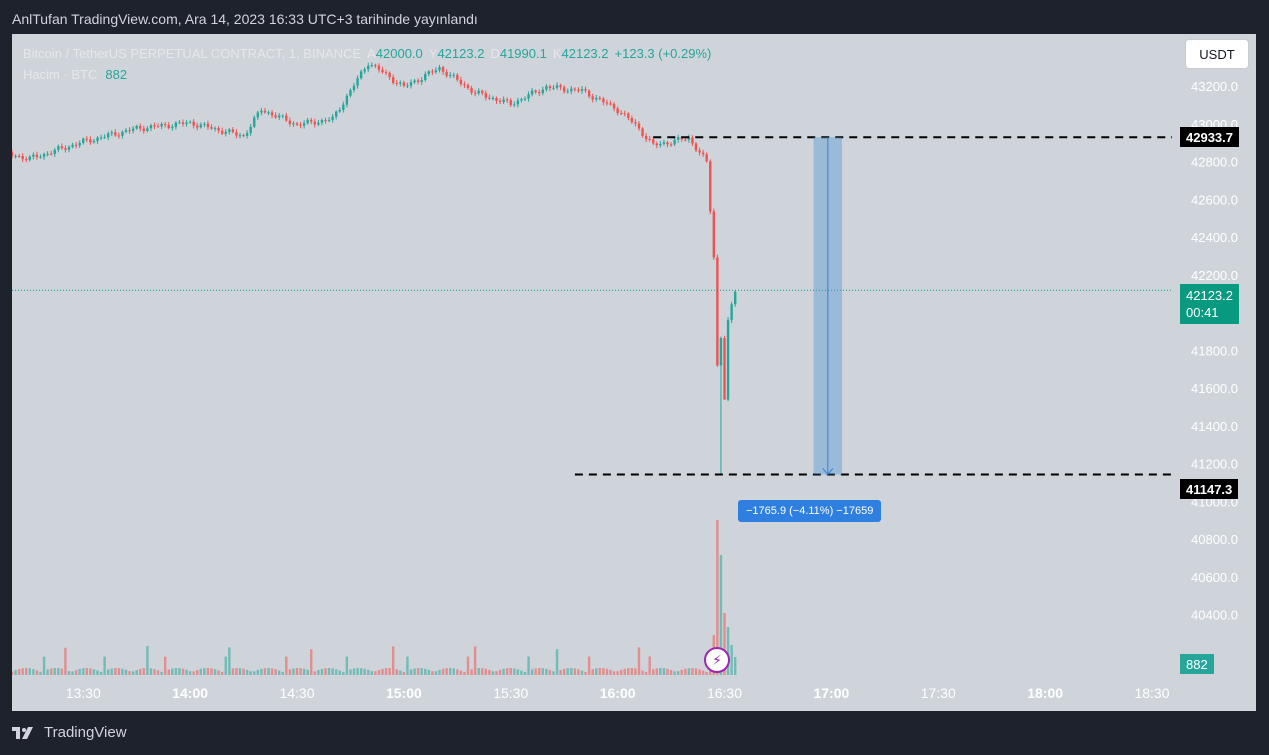 Image resolution: width=1269 pixels, height=755 pixels. Describe the element at coordinates (1214, 426) in the screenshot. I see `y-tick-label: 41400.0` at that location.